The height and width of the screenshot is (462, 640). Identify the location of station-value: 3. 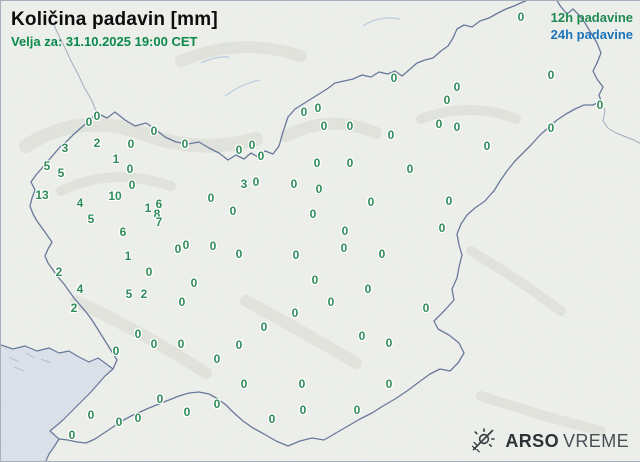
(244, 184).